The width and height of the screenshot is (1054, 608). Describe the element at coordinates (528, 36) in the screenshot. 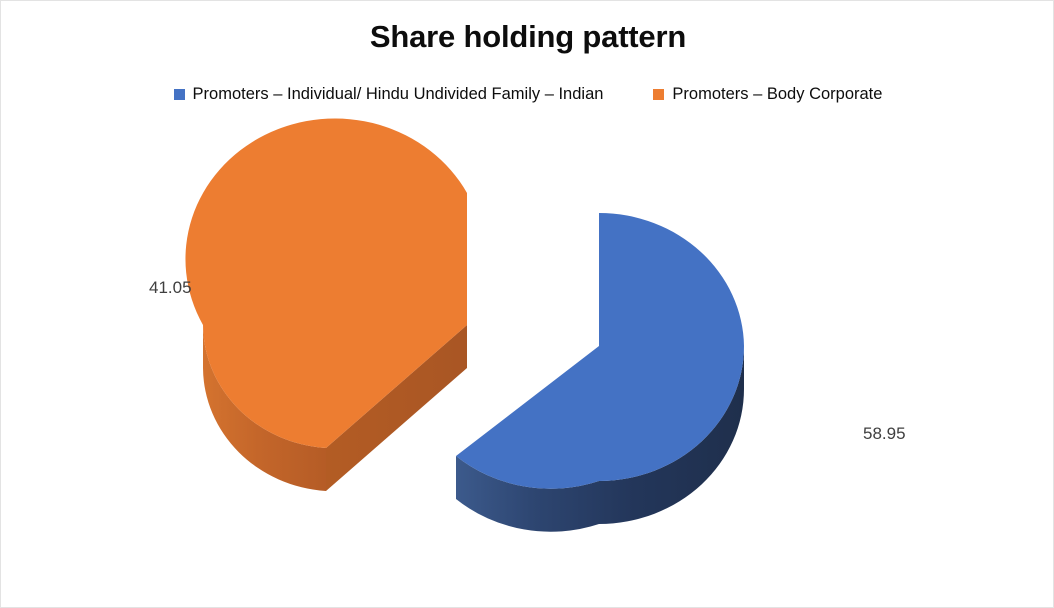

I see `chart-title: Share holding pattern` at that location.